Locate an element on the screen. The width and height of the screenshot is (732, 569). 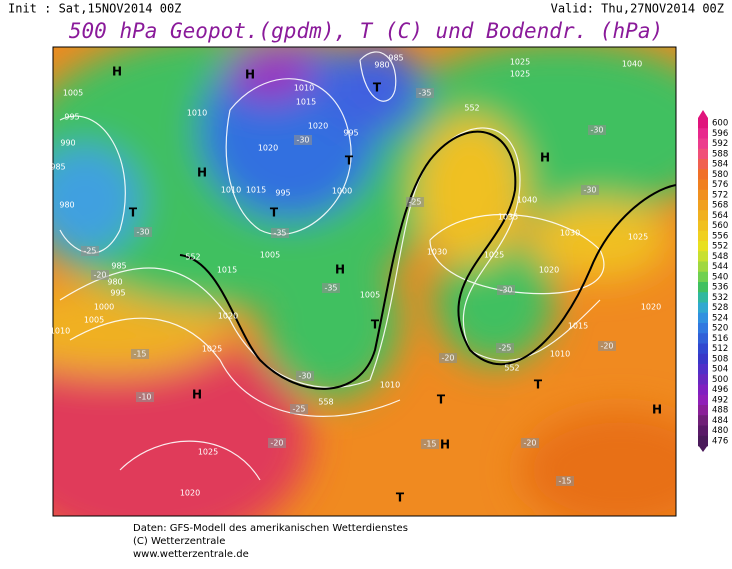
valid-time: Valid: Thu,27NOV2014 00Z is located at coordinates (637, 9).